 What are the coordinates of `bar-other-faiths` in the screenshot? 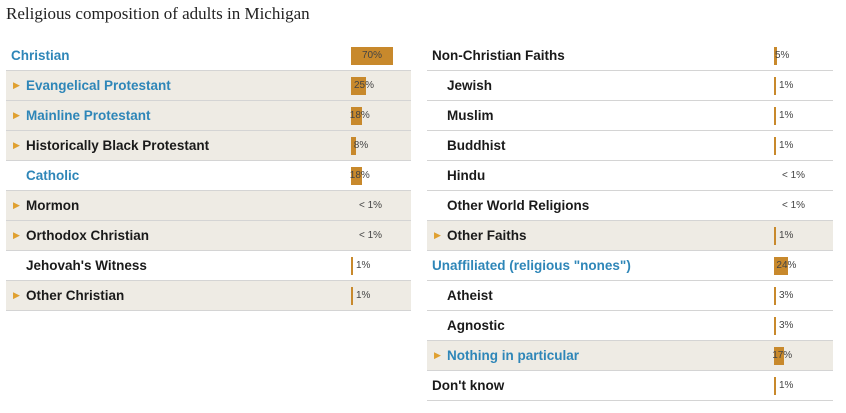 It's located at (775, 236).